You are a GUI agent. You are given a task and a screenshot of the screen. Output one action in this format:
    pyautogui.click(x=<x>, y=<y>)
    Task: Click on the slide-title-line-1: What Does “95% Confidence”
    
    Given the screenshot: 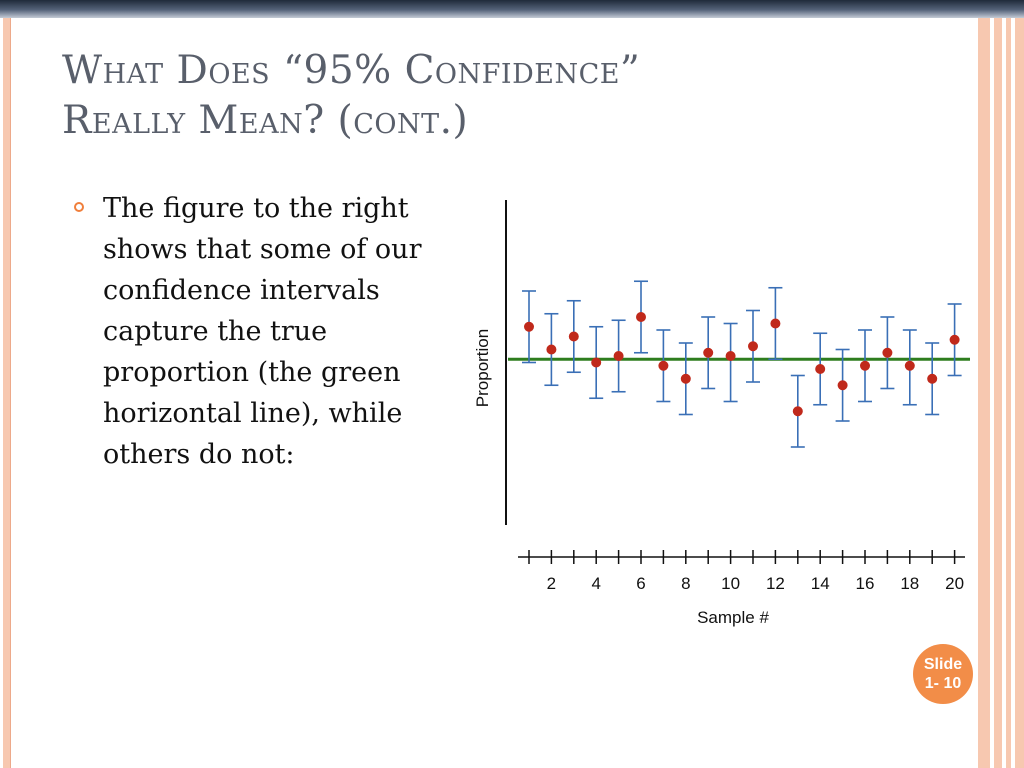 What is the action you would take?
    pyautogui.click(x=351, y=70)
    